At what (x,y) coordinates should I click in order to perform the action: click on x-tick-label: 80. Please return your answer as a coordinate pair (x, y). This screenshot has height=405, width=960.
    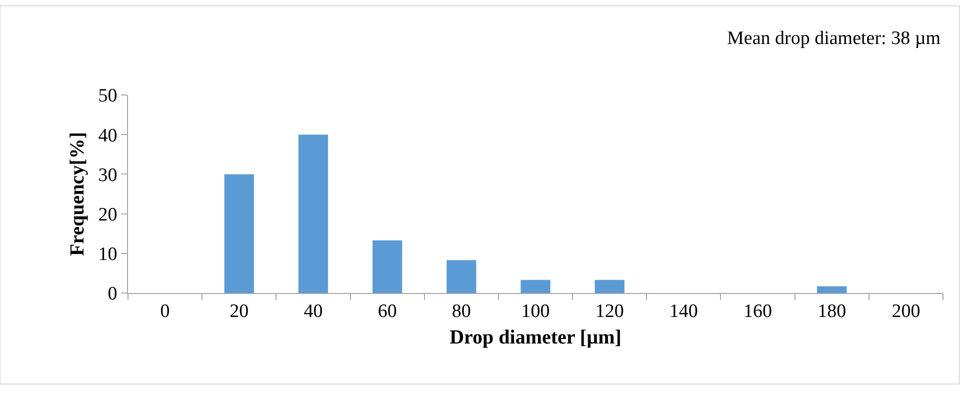
    Looking at the image, I should click on (461, 311).